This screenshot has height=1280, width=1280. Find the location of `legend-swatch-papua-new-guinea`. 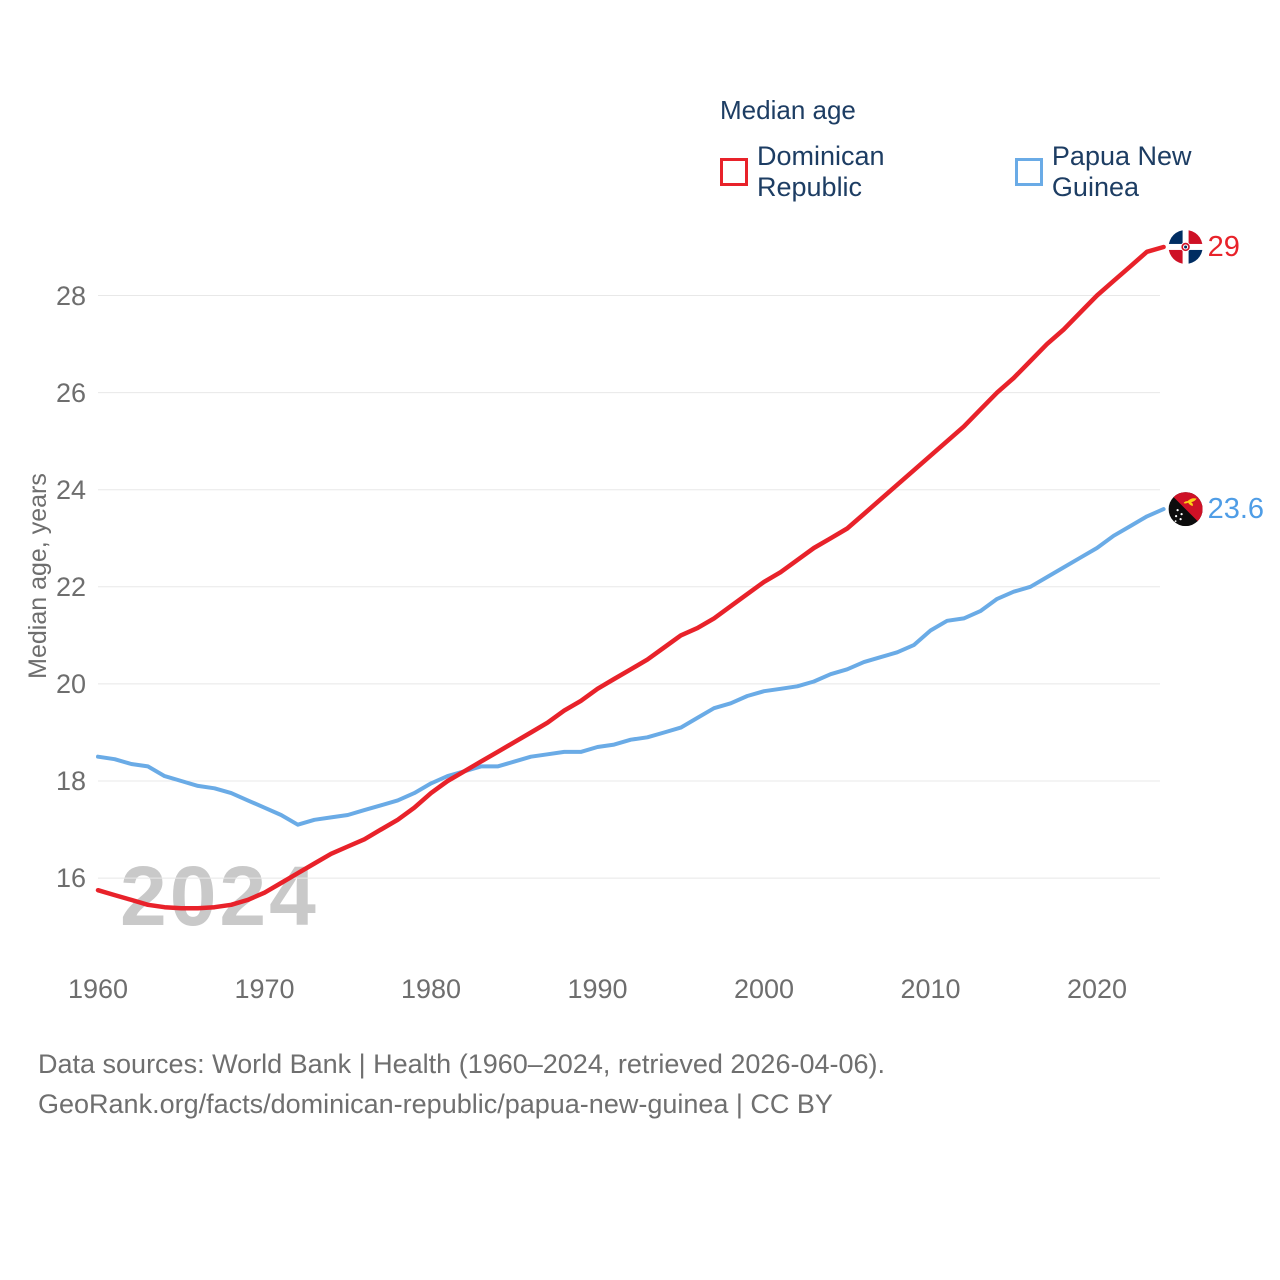

legend-swatch-papua-new-guinea is located at coordinates (1028, 171).